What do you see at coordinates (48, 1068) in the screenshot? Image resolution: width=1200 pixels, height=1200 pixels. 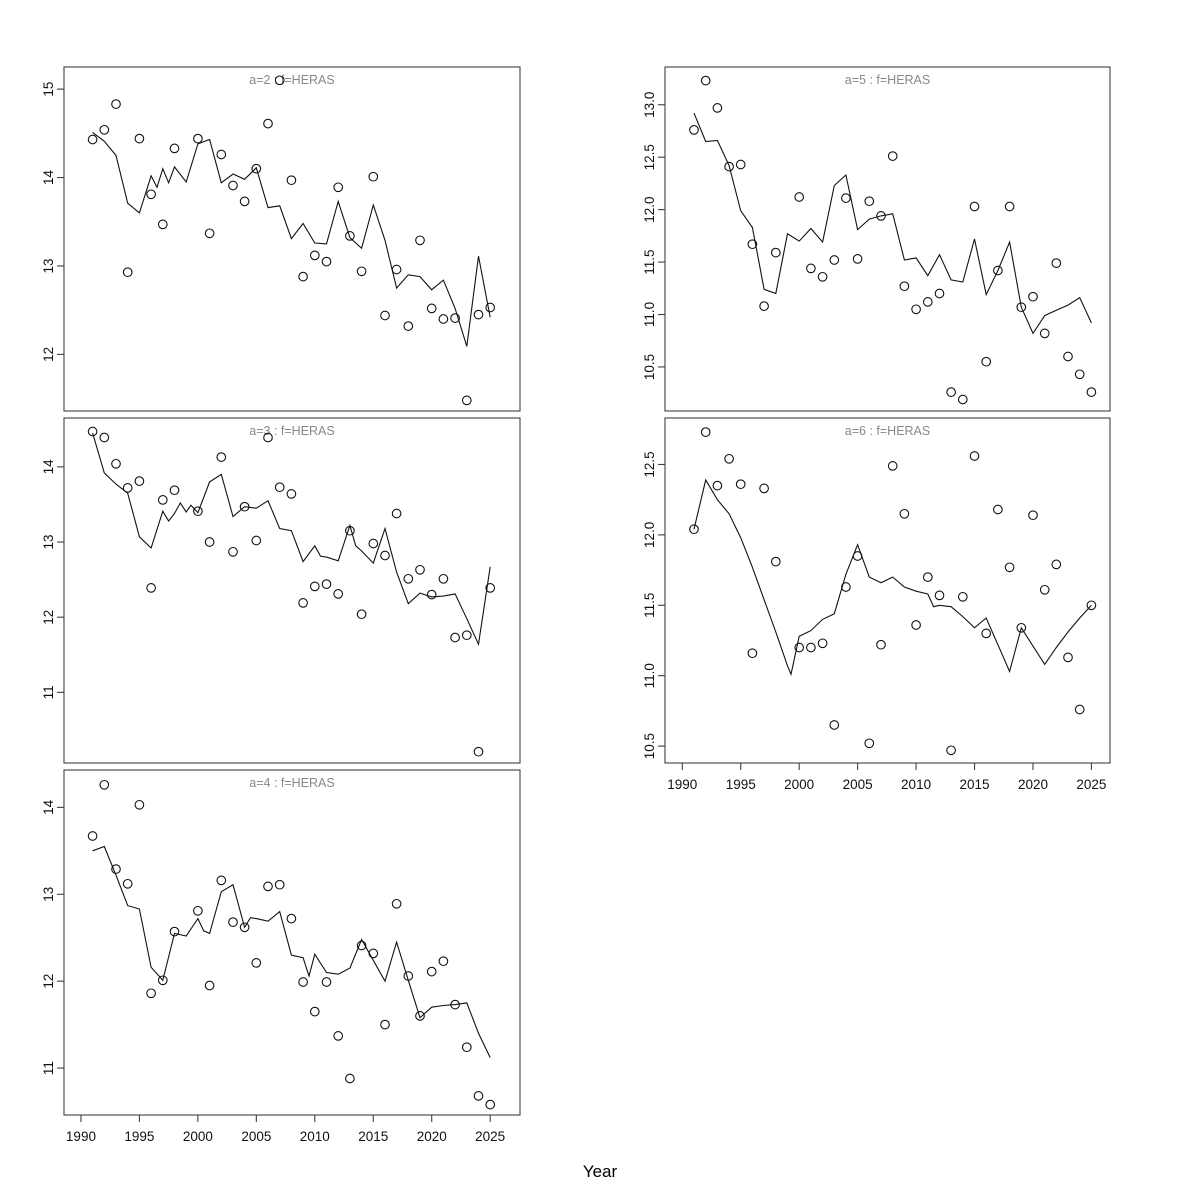 I see `y-tick-label: 11` at bounding box center [48, 1068].